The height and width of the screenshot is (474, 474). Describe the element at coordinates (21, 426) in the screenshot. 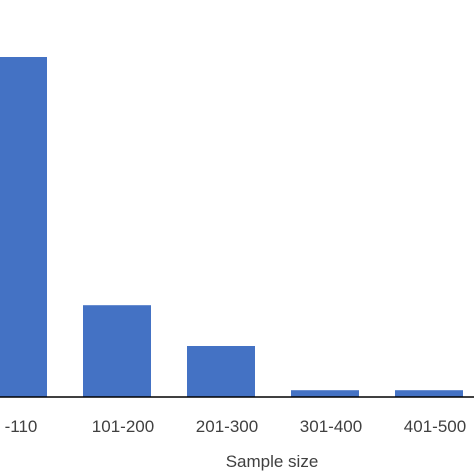

I see `x-tick-label: -110` at that location.